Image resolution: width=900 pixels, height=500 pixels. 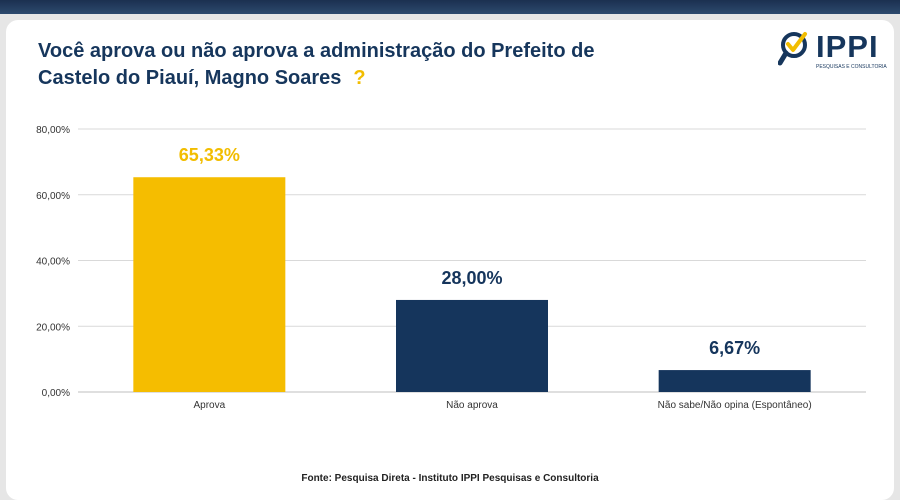 I want to click on x-tick-label: Aprova, so click(x=209, y=405).